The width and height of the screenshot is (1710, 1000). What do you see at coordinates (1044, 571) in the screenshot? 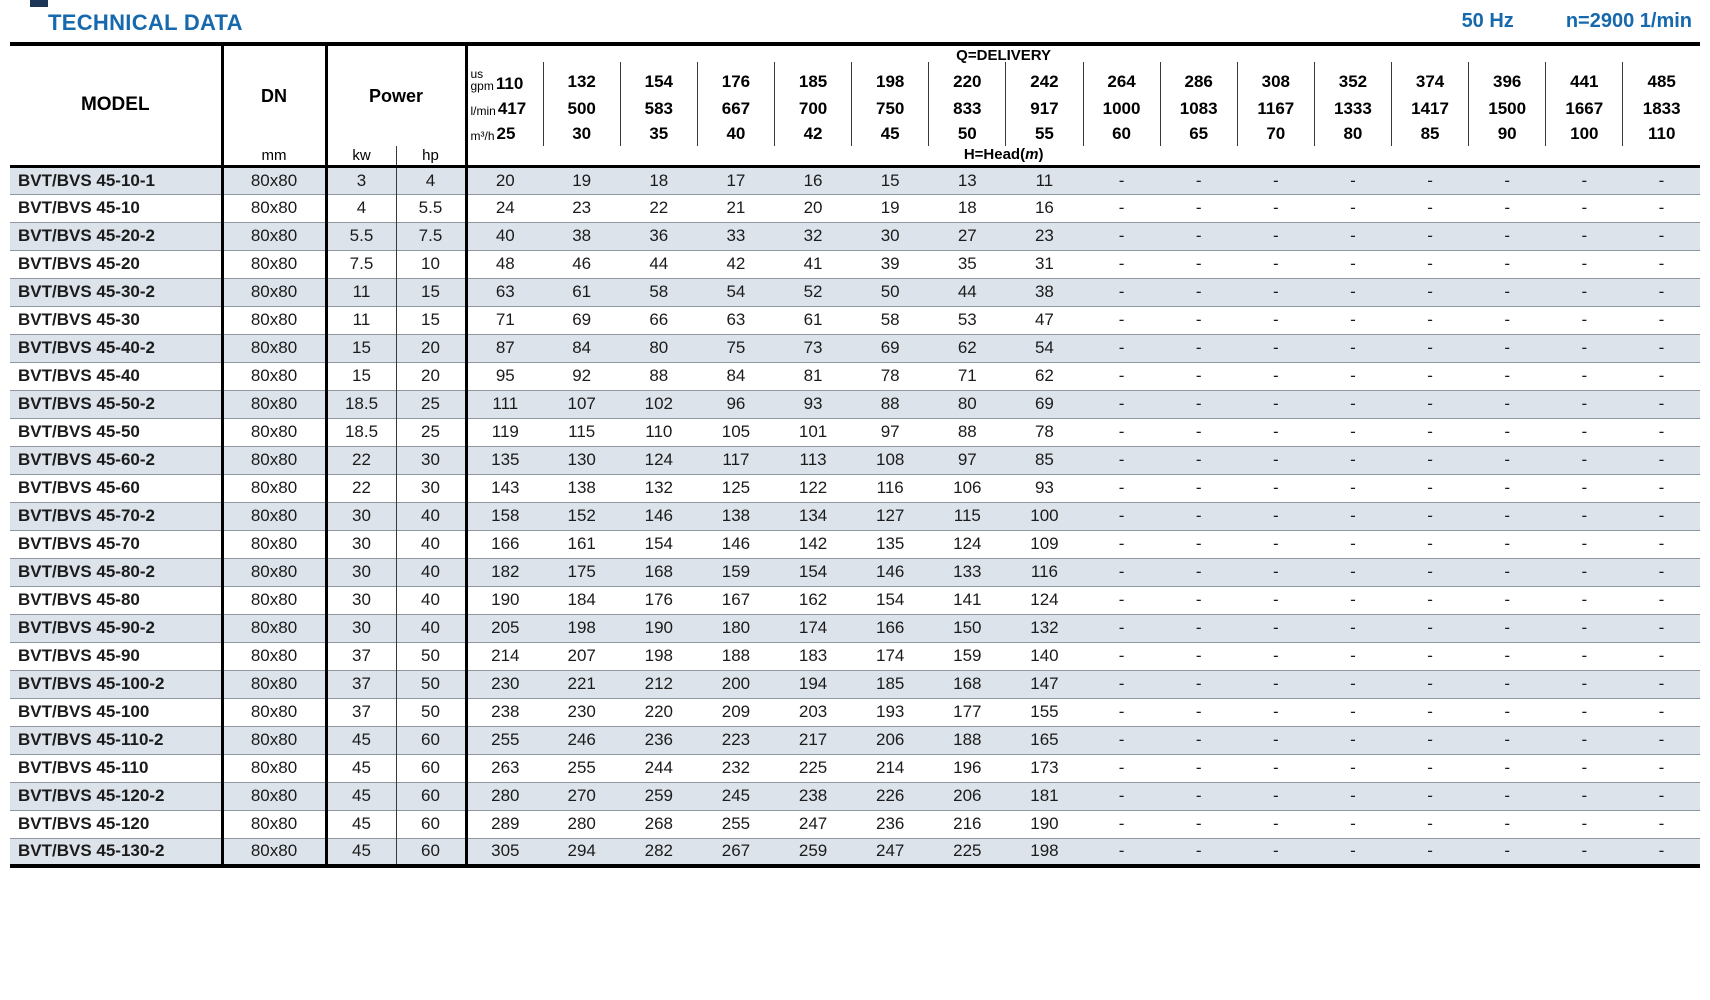
I see `head-value-cell: 116` at bounding box center [1044, 571].